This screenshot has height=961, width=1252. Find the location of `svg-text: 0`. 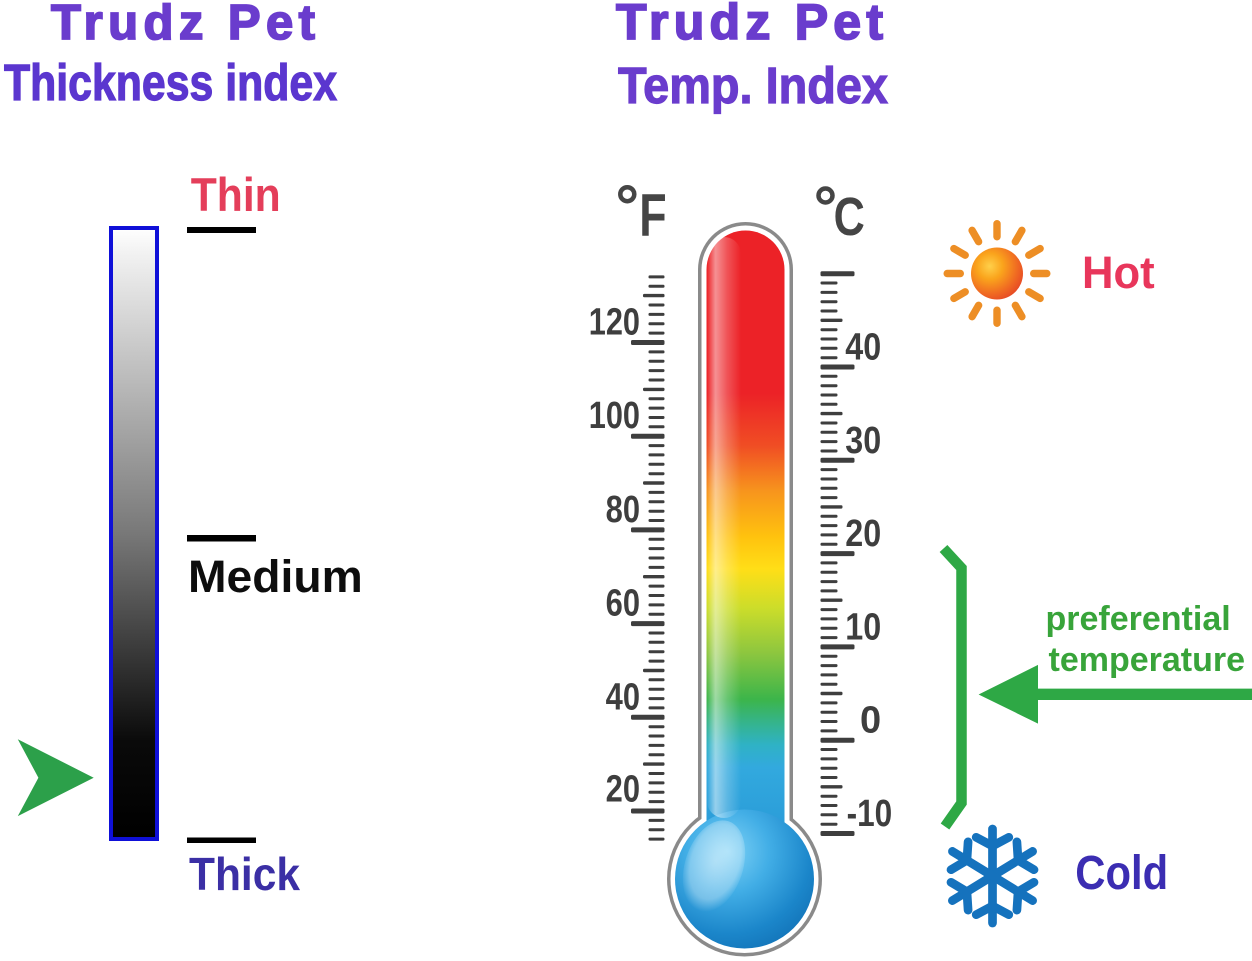

svg-text: 0 is located at coordinates (870, 721).